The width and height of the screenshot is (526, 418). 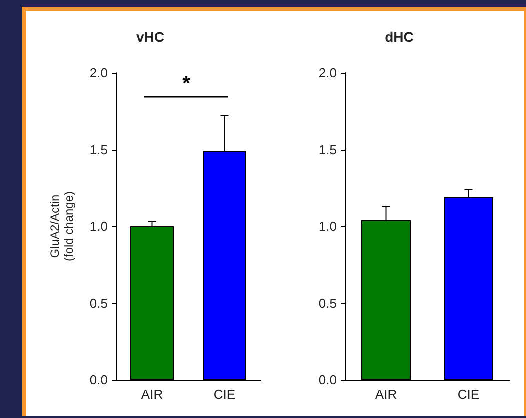 I want to click on chart-title: vHC, so click(x=150, y=37).